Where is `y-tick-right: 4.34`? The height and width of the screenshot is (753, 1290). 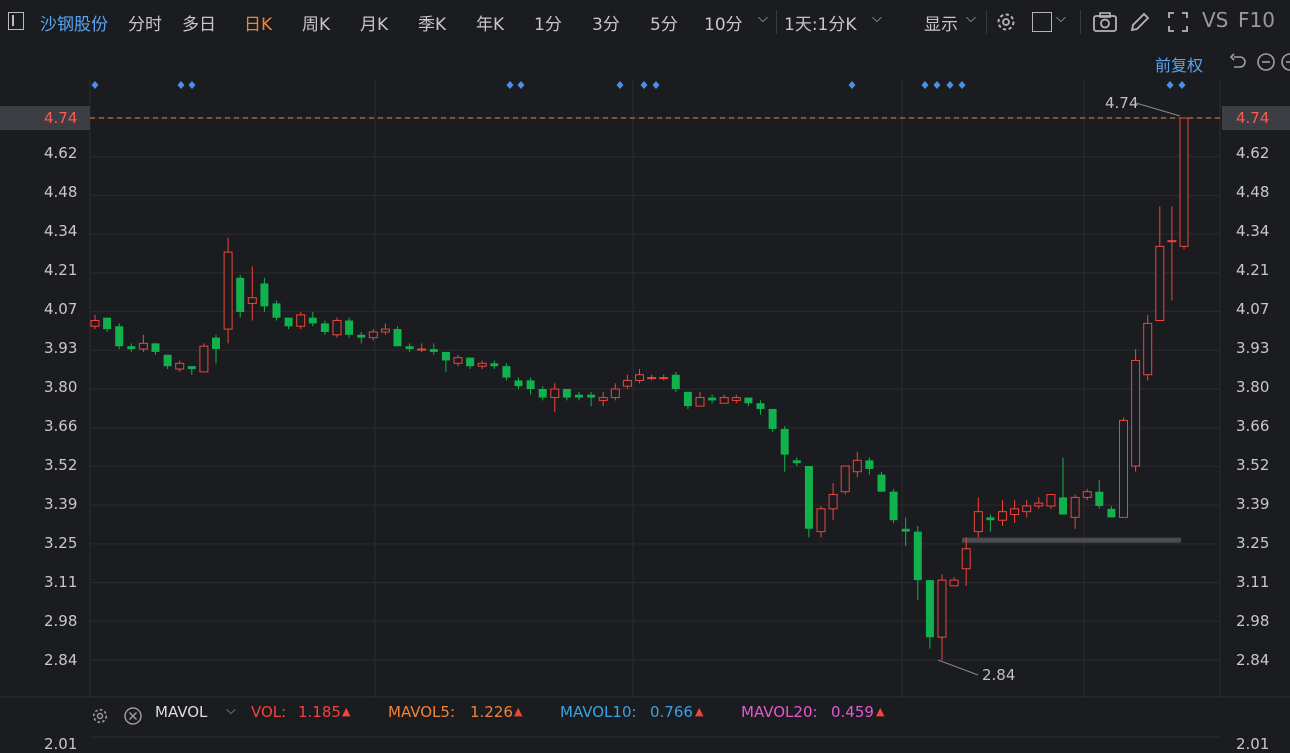
y-tick-right: 4.34 is located at coordinates (1253, 231).